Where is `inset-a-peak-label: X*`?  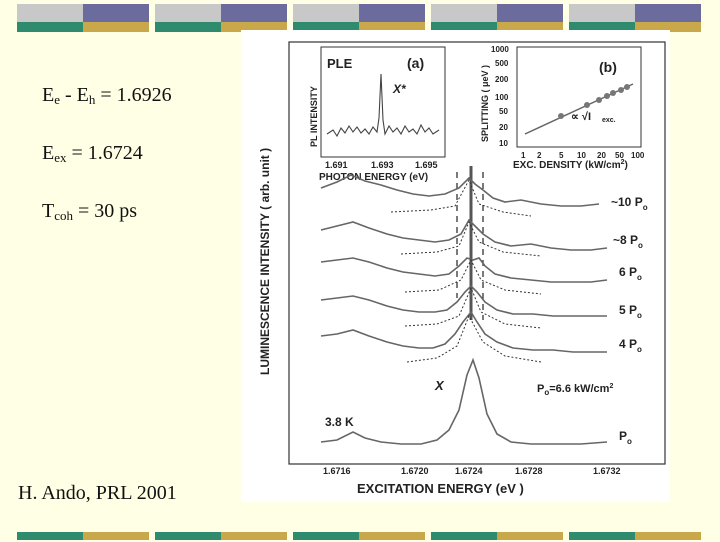 inset-a-peak-label: X* is located at coordinates (399, 89).